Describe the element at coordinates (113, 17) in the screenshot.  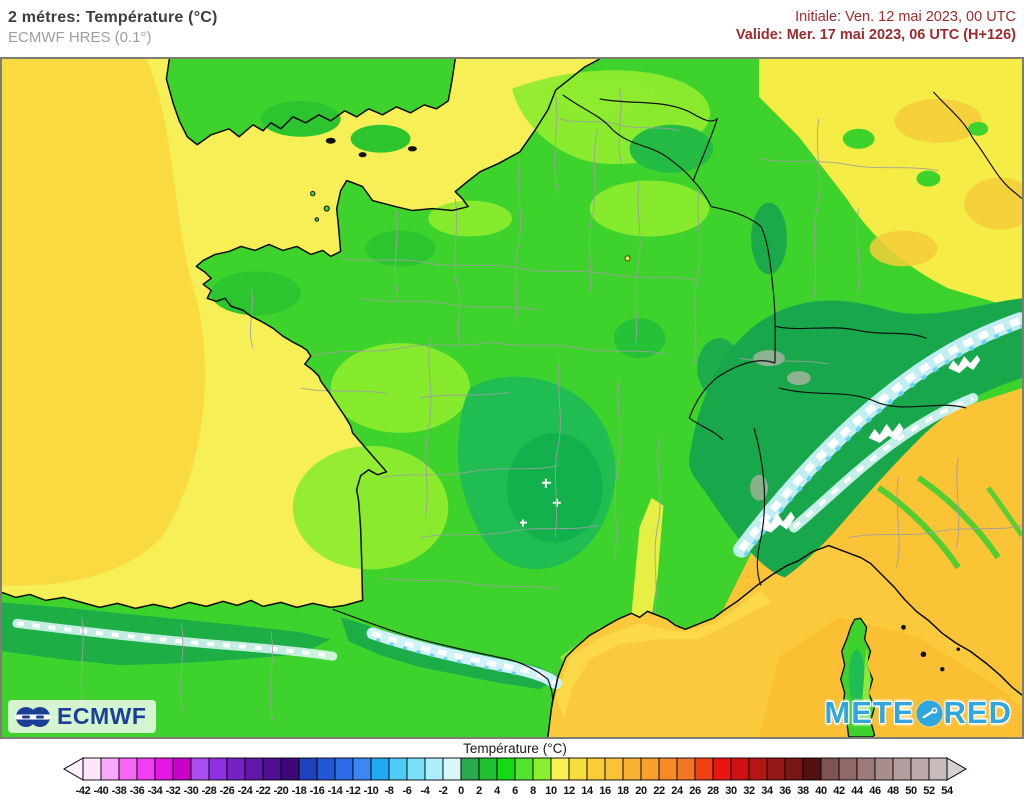
I see `page-title: 2 métres: Température (°C)` at that location.